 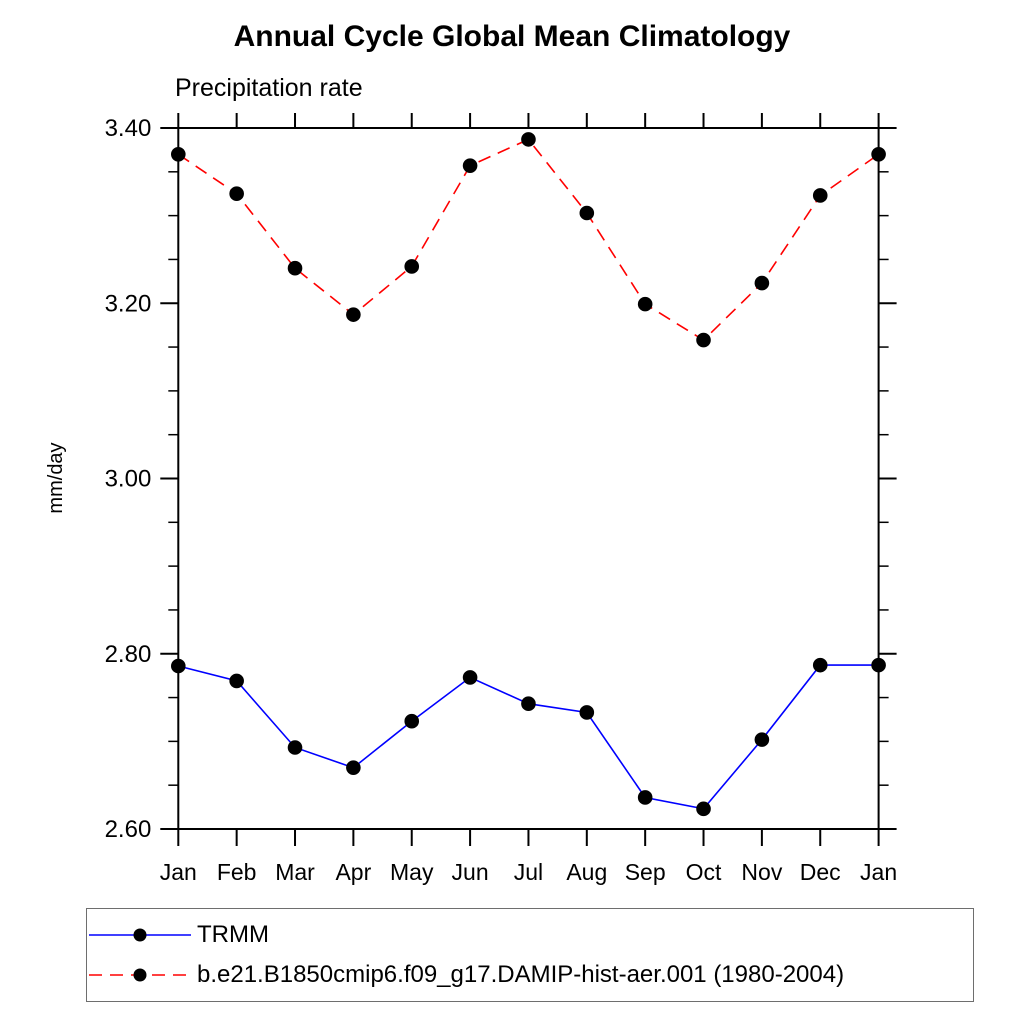 What do you see at coordinates (237, 872) in the screenshot?
I see `svg-text: Feb` at bounding box center [237, 872].